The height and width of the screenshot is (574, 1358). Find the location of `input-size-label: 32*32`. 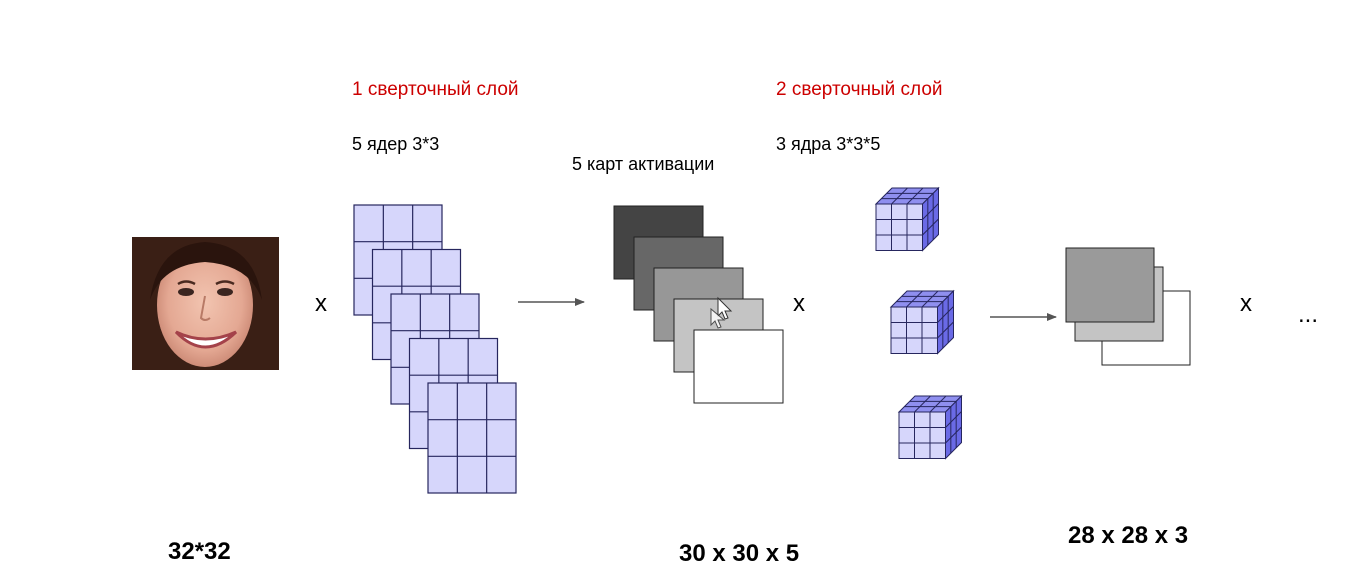

input-size-label: 32*32 is located at coordinates (199, 551).